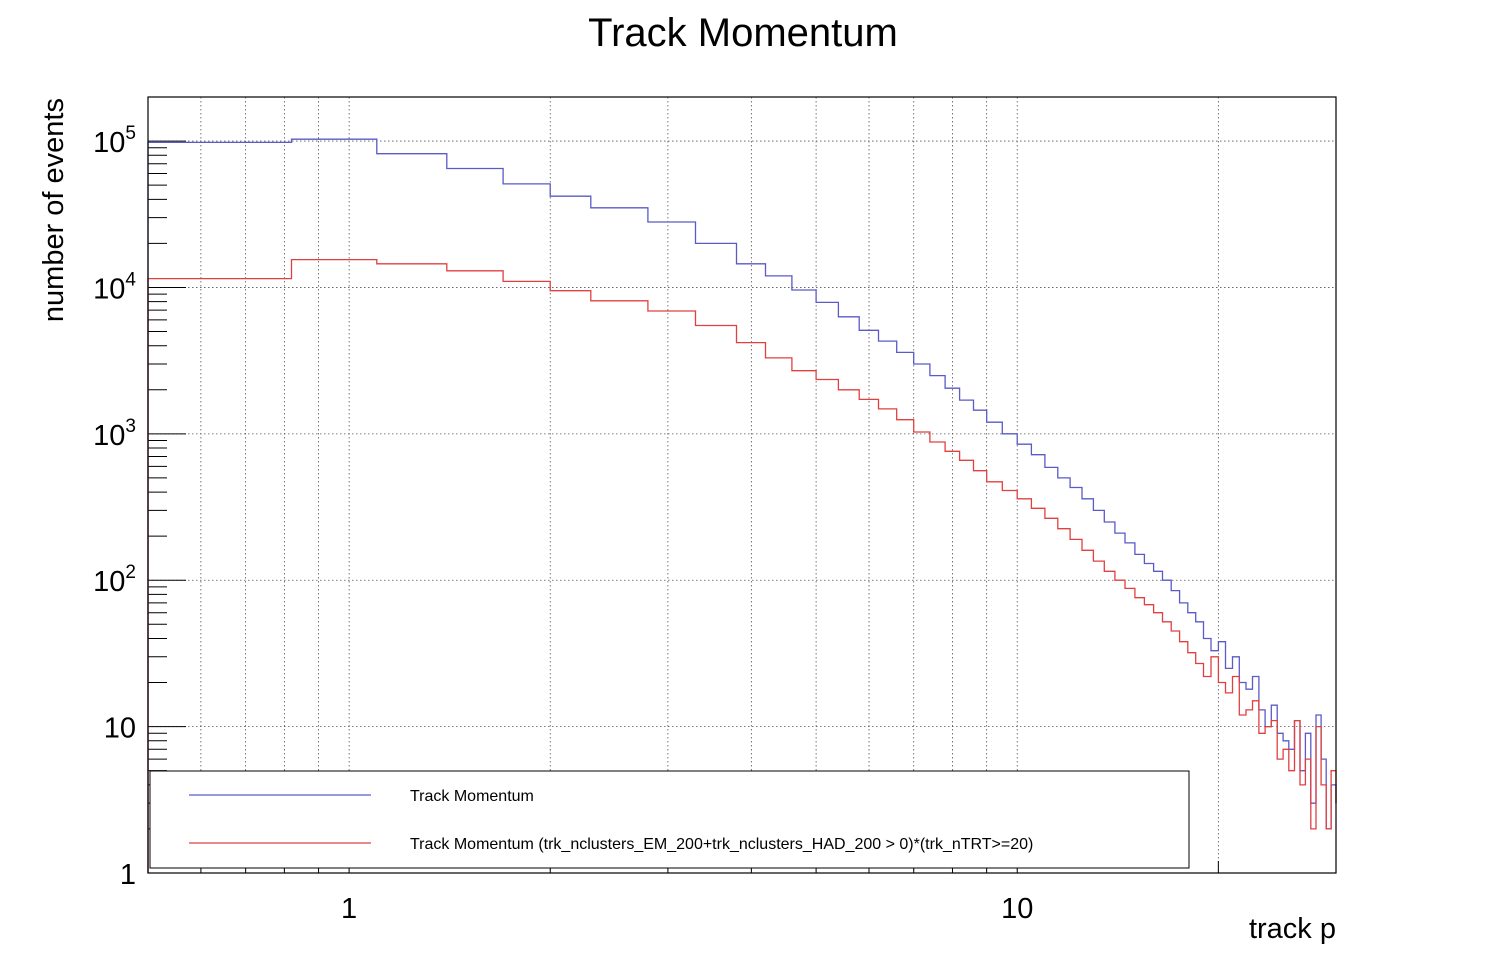 The height and width of the screenshot is (972, 1486). What do you see at coordinates (114, 507) in the screenshot?
I see `y-tick-labels: 1 10 10² 10³ 10⁴ 10⁵` at bounding box center [114, 507].